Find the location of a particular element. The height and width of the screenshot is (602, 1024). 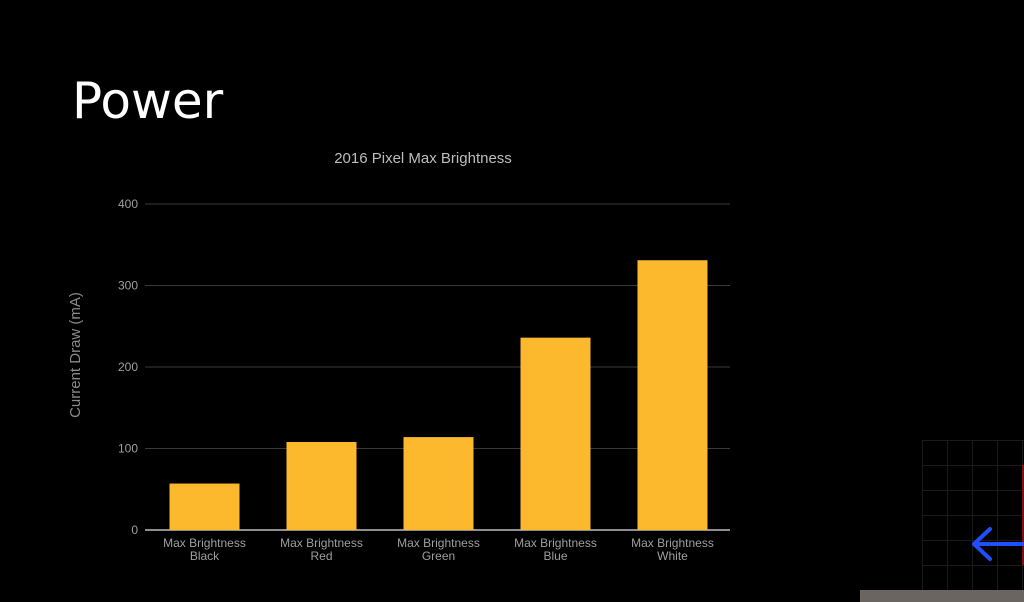

red-edge-line is located at coordinates (1023, 515).